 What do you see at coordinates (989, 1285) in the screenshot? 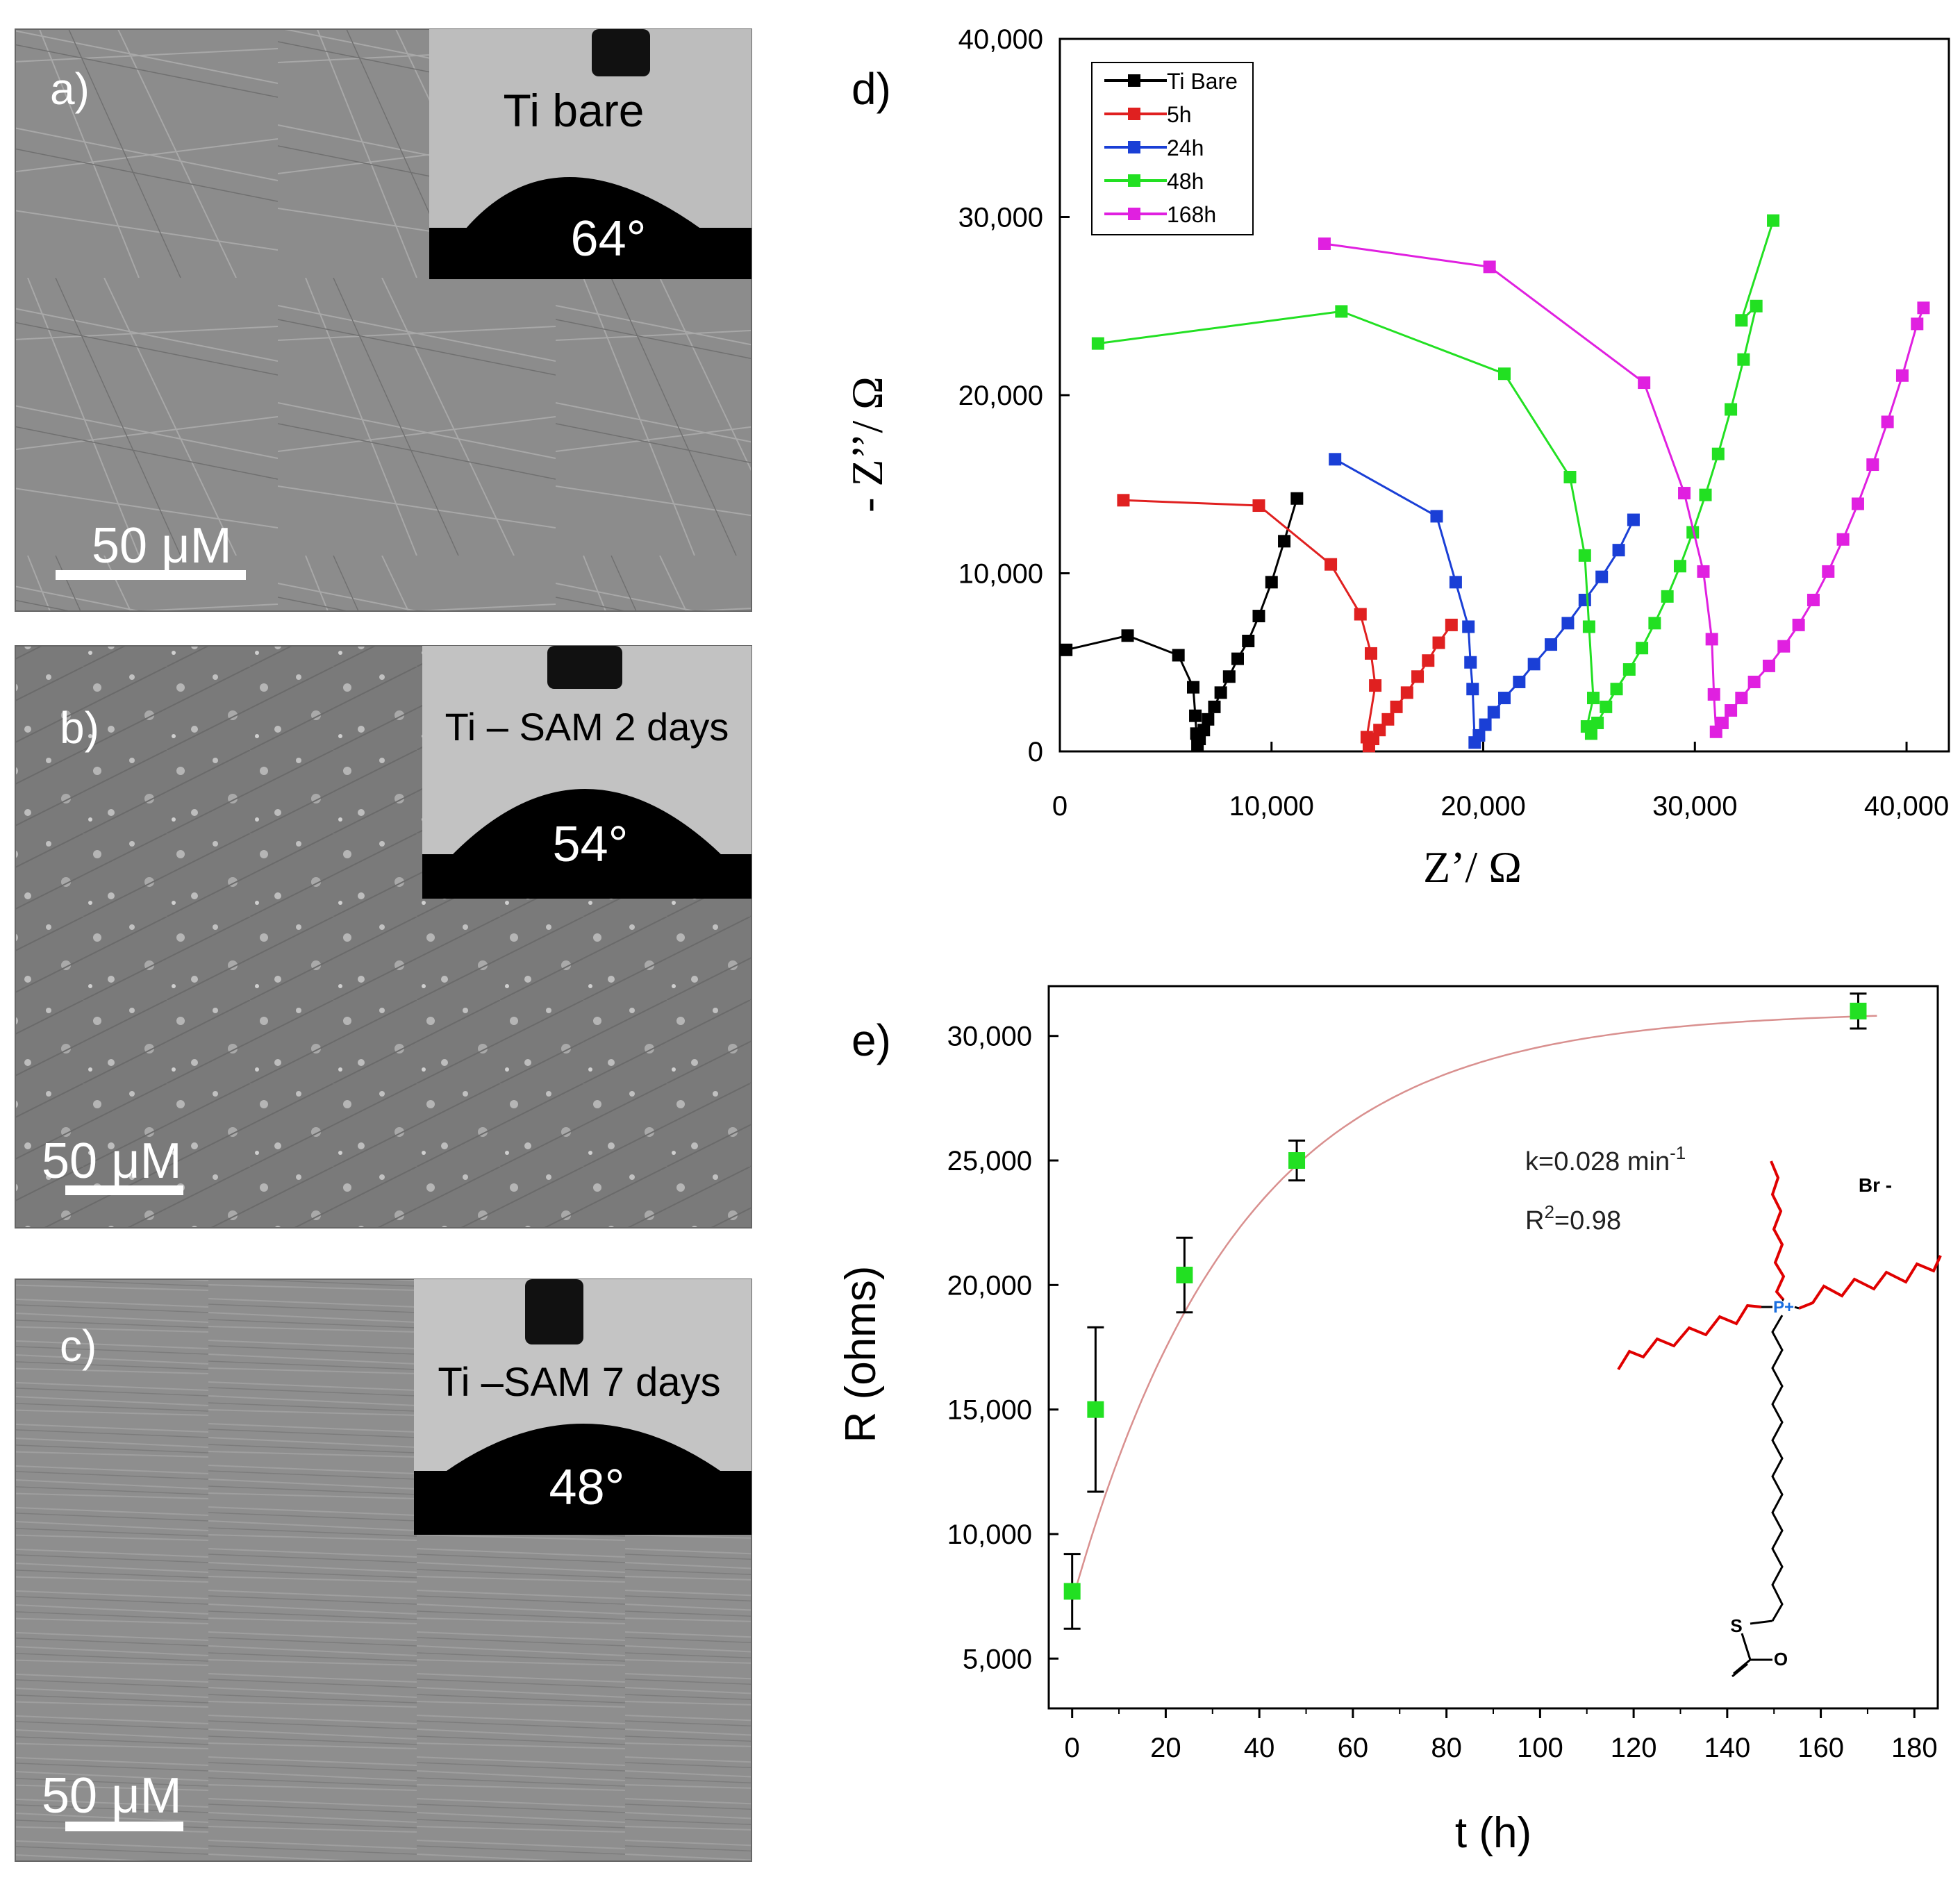
I see `resistance-y-tick-label: 20,000` at bounding box center [989, 1285].